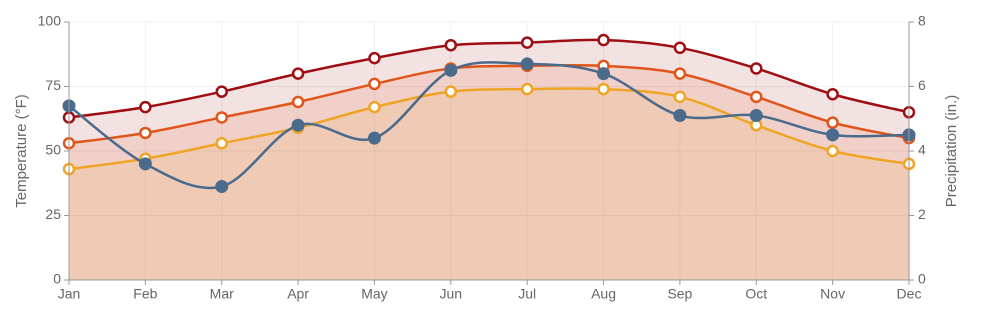 This screenshot has width=982, height=309. What do you see at coordinates (53, 150) in the screenshot?
I see `y-tick-label: 50` at bounding box center [53, 150].